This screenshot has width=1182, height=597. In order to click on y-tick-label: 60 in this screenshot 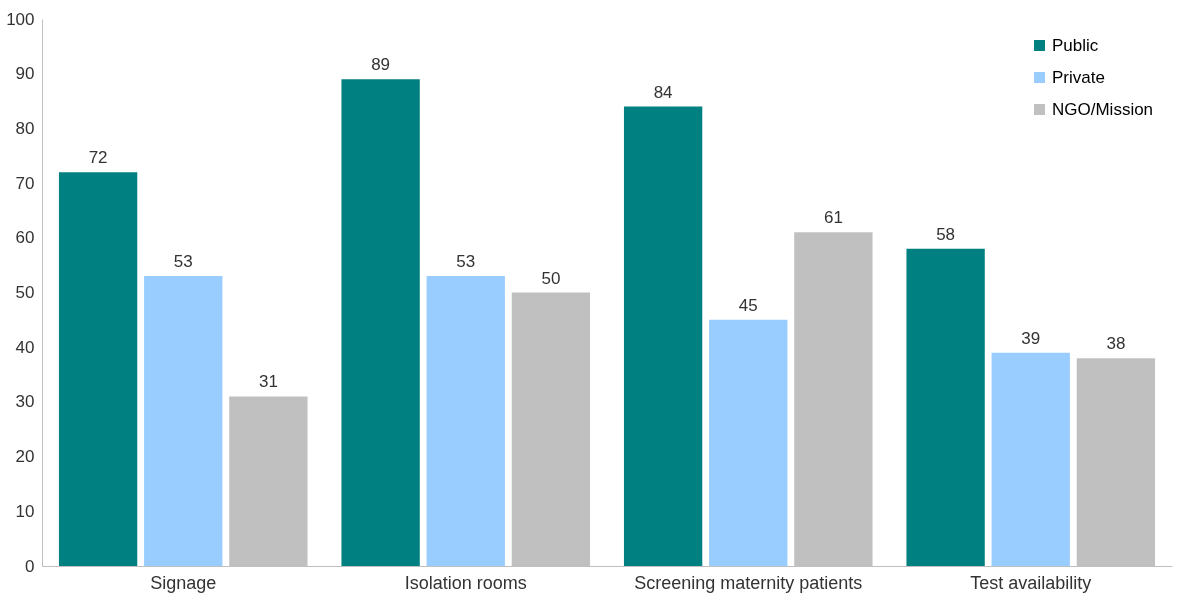, I will do `click(25, 238)`.